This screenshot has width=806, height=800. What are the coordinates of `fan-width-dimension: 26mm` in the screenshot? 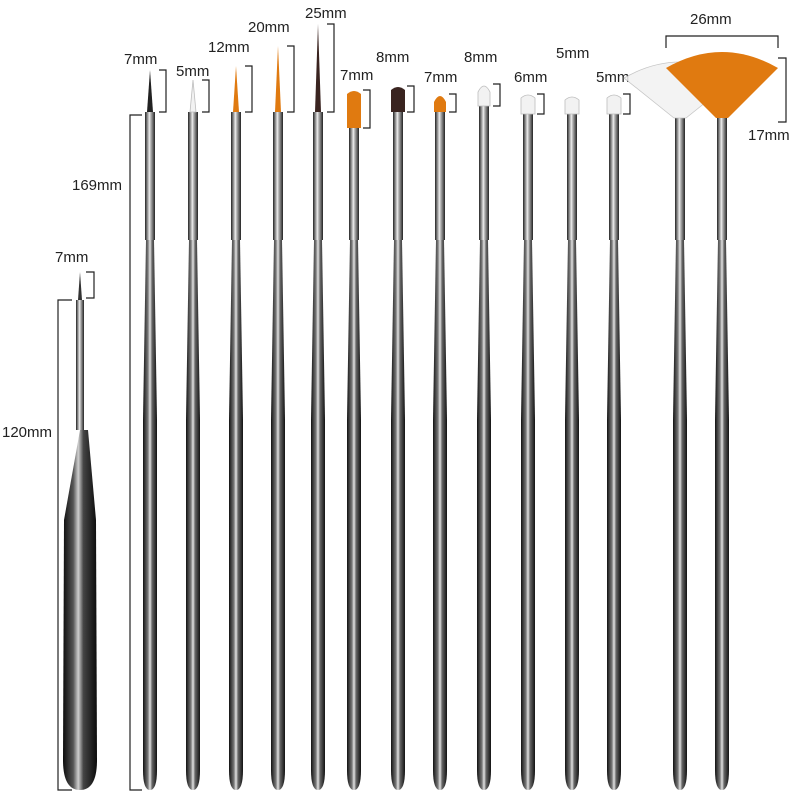 It's located at (722, 29).